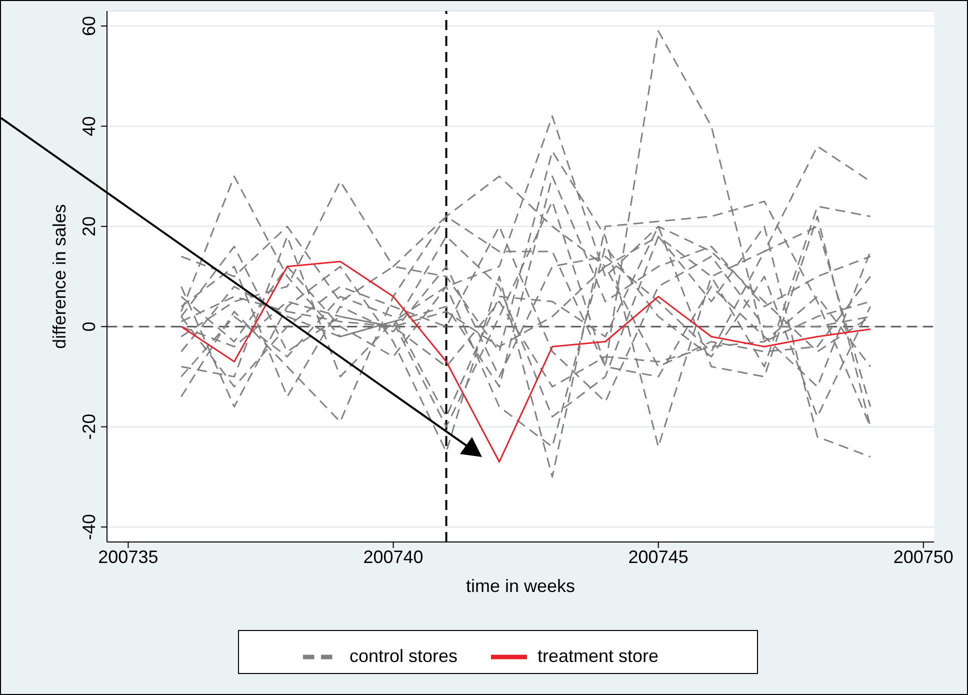  Describe the element at coordinates (89, 427) in the screenshot. I see `y-tick-label: -20` at that location.